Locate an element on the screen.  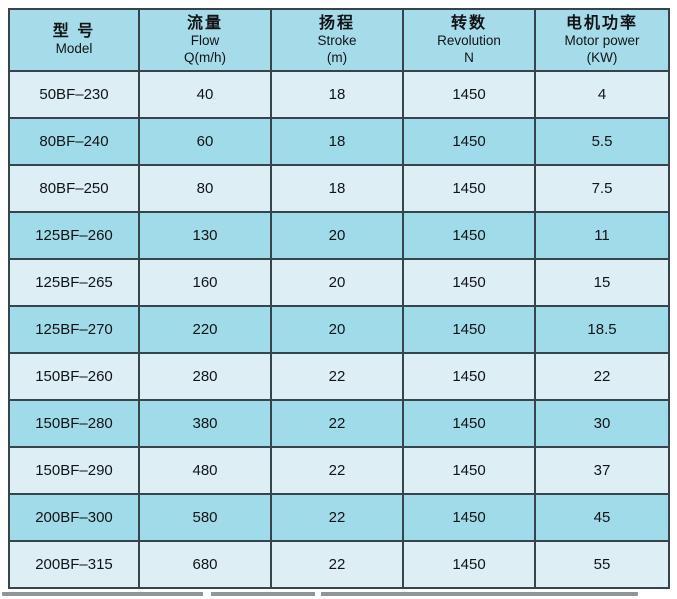
table-row: 150BF–260 280 22 1450 22 is located at coordinates (339, 376).